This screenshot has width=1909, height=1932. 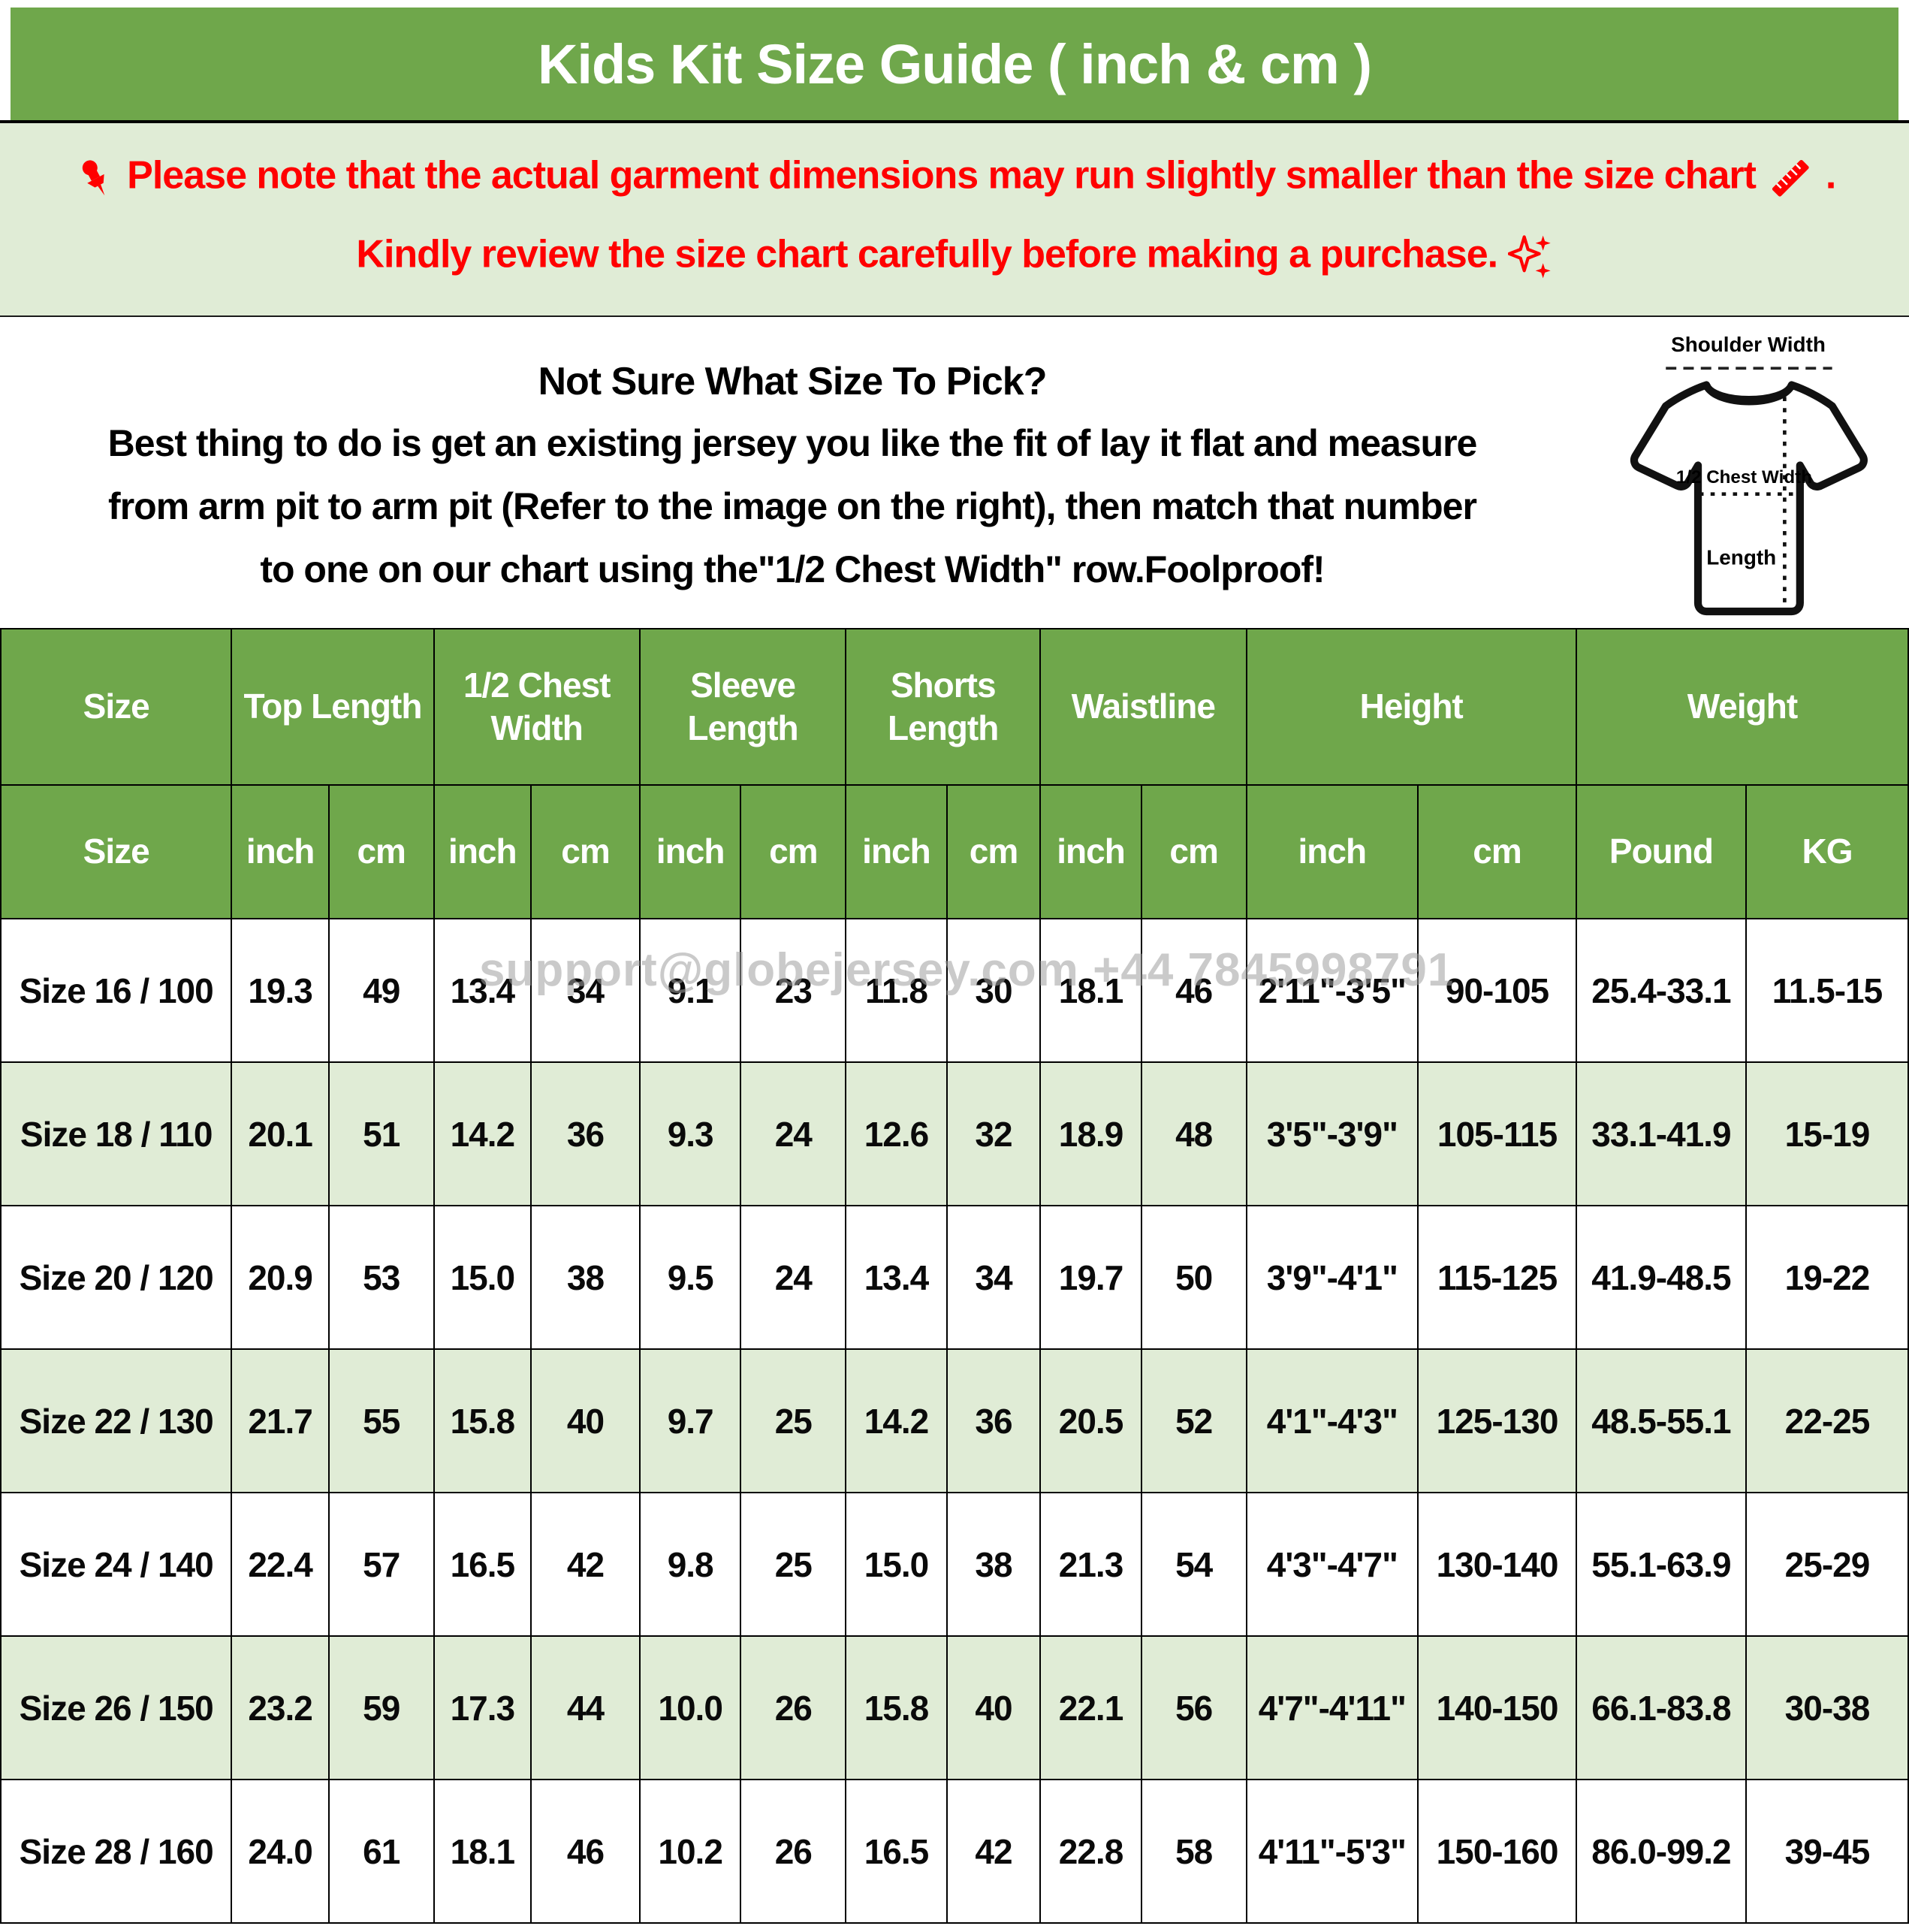 I want to click on value-cell: 150-160, so click(x=1497, y=1851).